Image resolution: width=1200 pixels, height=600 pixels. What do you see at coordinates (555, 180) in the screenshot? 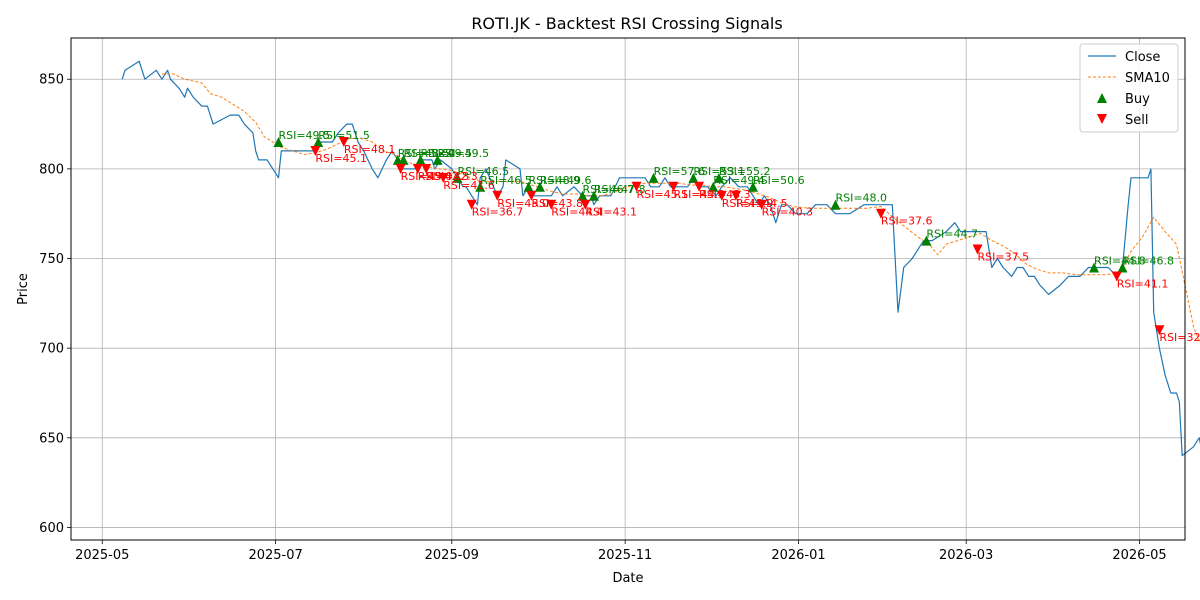
I see `buy-rsi-label: RSI=48.9` at bounding box center [555, 180].